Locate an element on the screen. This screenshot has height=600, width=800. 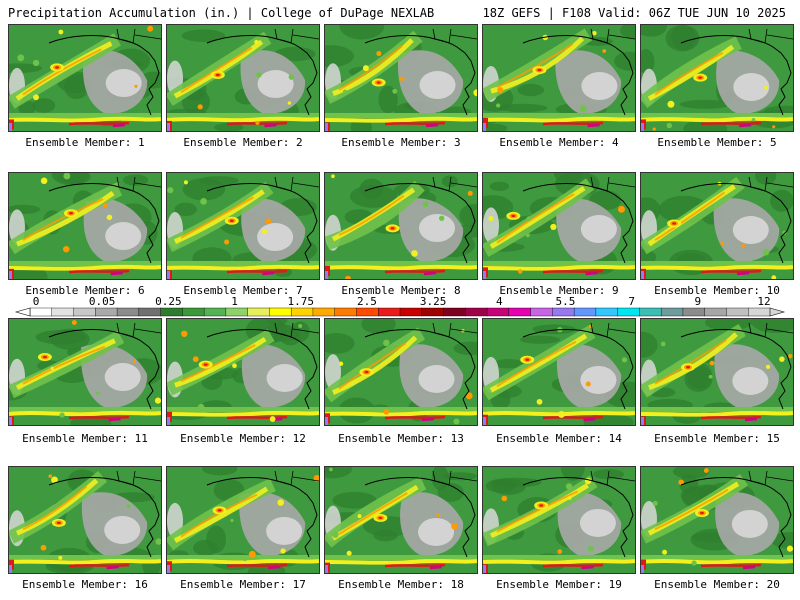
colorbar-tick-label: 0 is located at coordinates (36, 302).